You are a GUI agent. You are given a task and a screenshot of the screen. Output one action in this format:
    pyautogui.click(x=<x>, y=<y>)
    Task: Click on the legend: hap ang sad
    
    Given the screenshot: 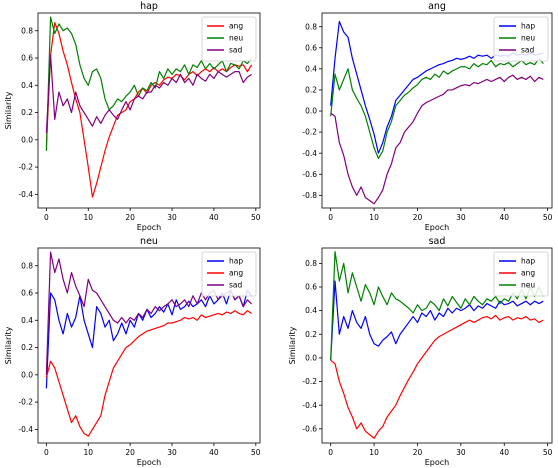 What is the action you would take?
    pyautogui.click(x=229, y=274)
    